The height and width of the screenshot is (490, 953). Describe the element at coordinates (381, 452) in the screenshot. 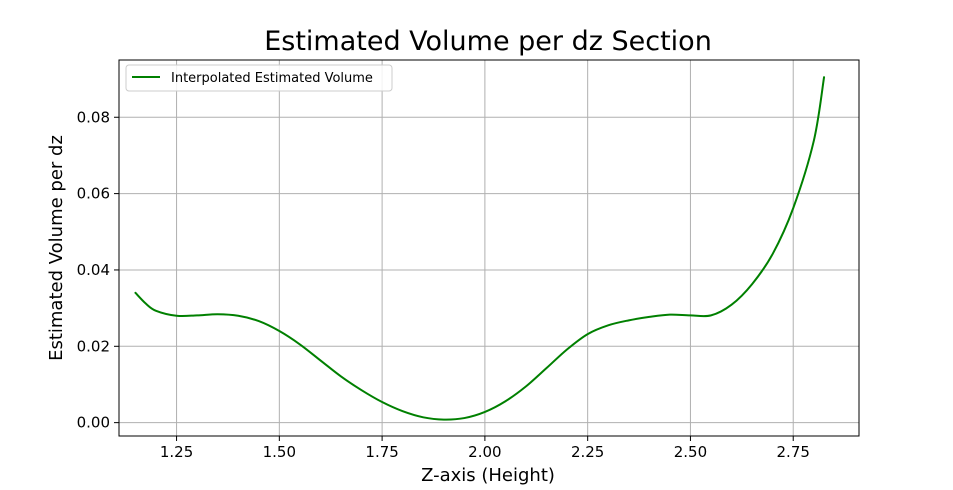

I see `x-tick-label: 1.75` at that location.